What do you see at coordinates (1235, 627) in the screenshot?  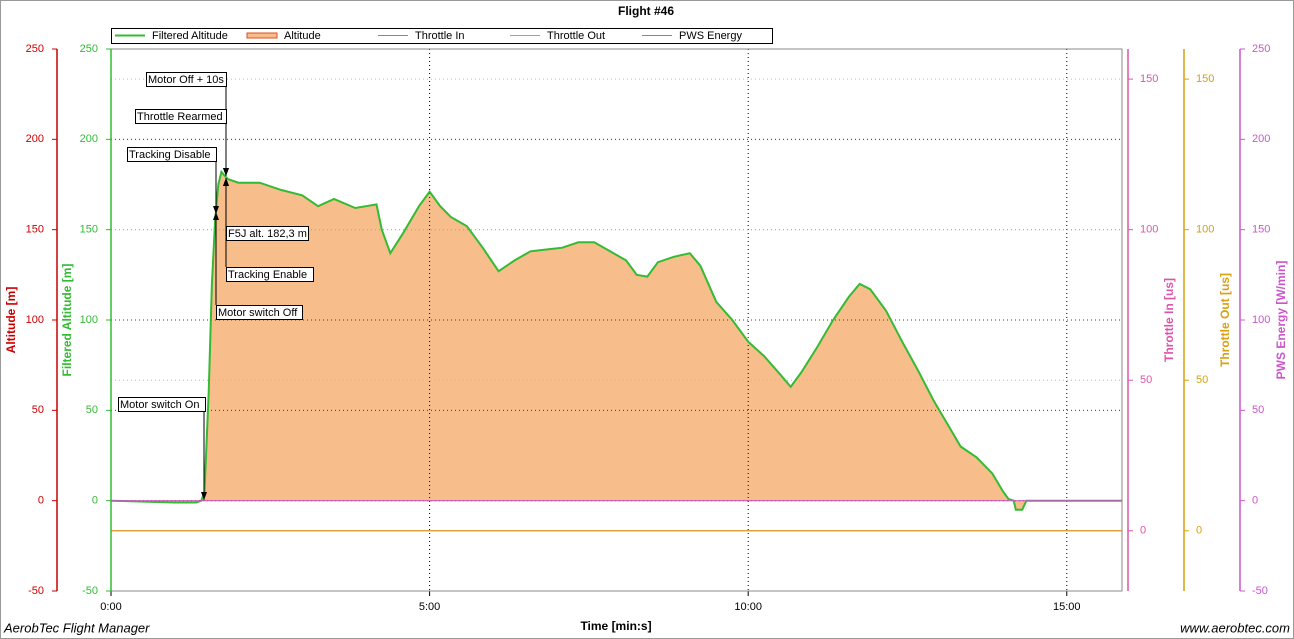 I see `footer-right: www.aerobtec.com` at bounding box center [1235, 627].